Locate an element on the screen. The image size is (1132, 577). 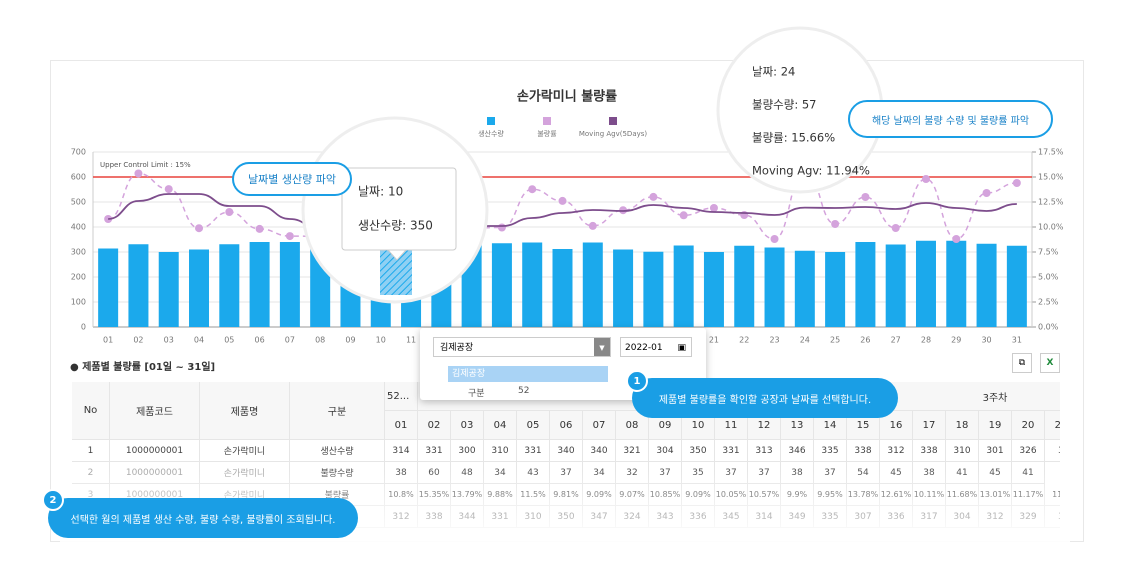
header-cell: No is located at coordinates (91, 411).